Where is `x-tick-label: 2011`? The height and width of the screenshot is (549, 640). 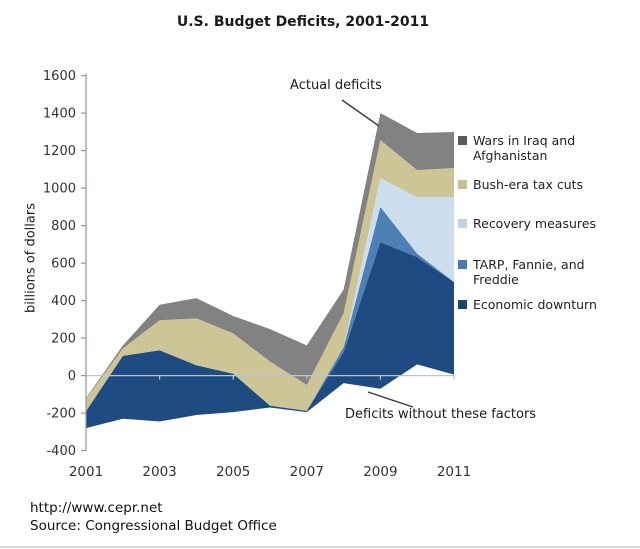
x-tick-label: 2011 is located at coordinates (454, 472).